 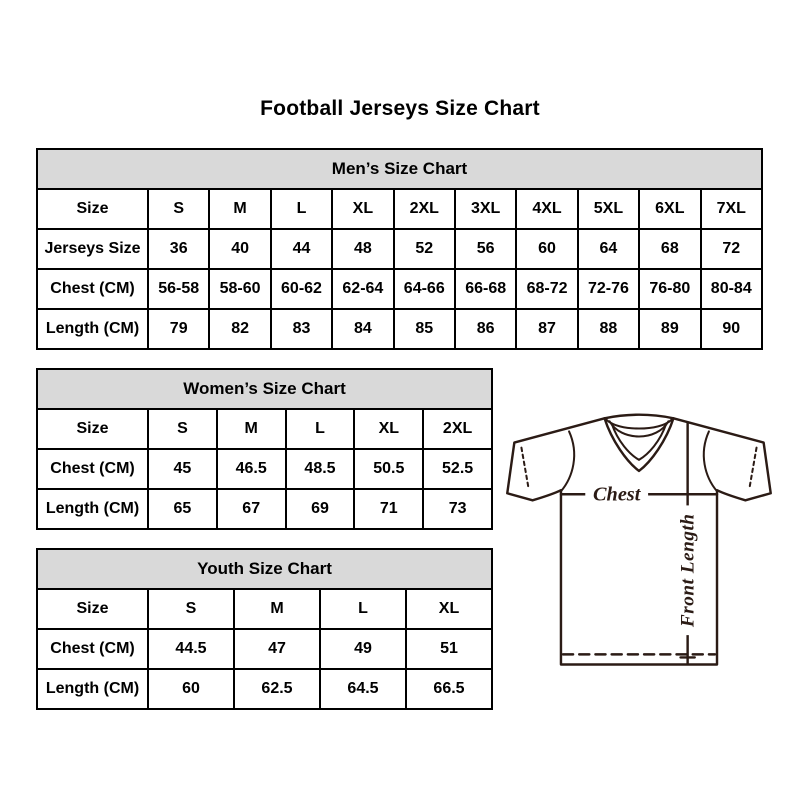 I want to click on table-row: Chest (CM) 44.5 47 49 51, so click(x=264, y=649).